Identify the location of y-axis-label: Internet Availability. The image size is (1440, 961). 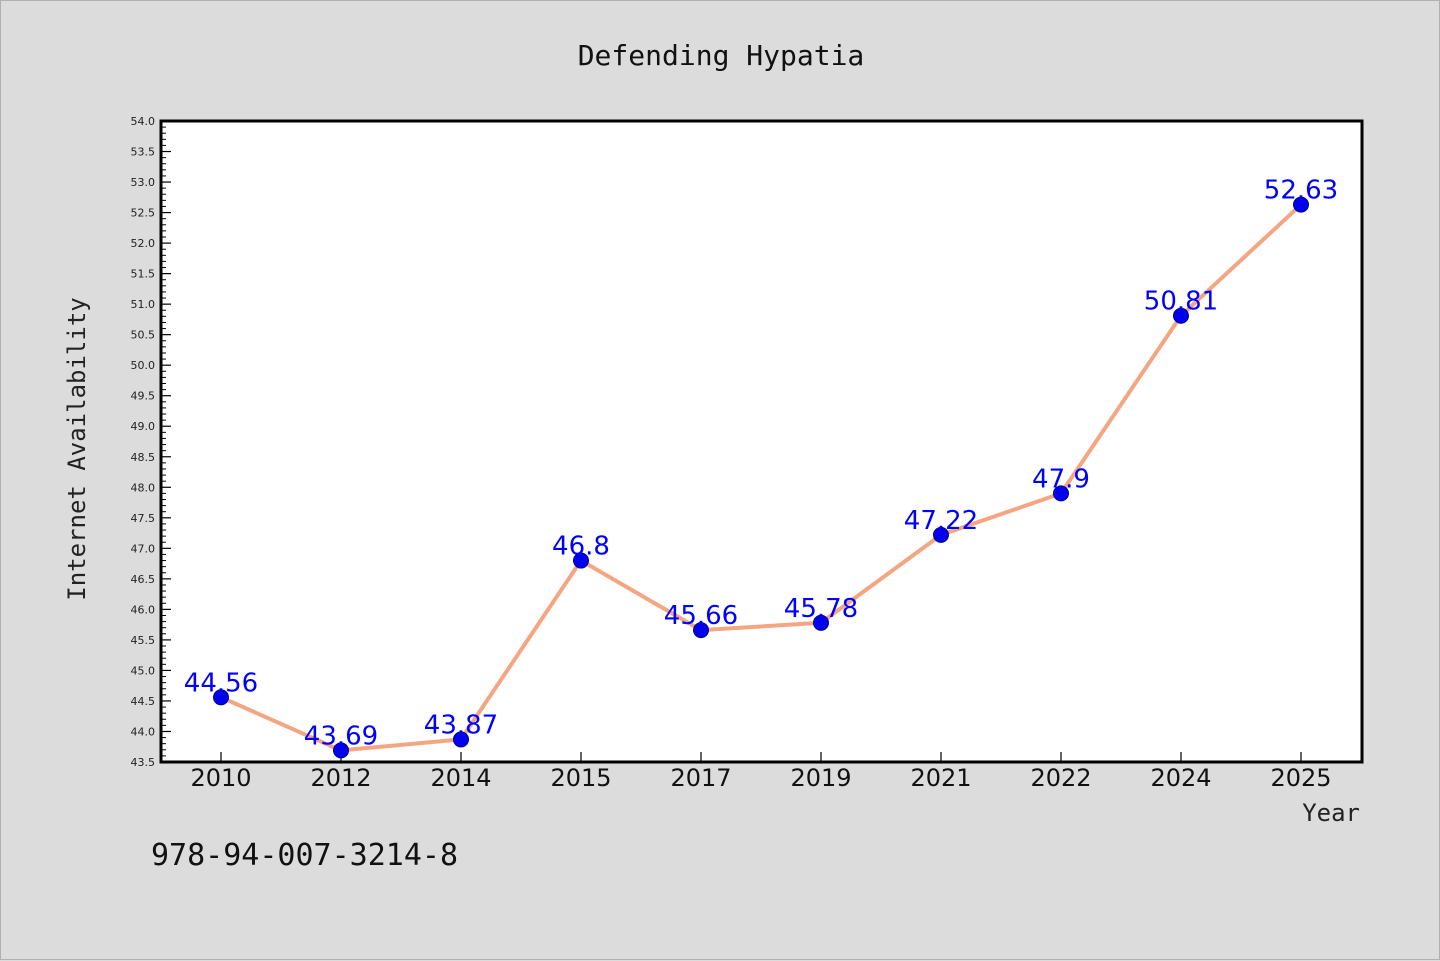
(77, 448).